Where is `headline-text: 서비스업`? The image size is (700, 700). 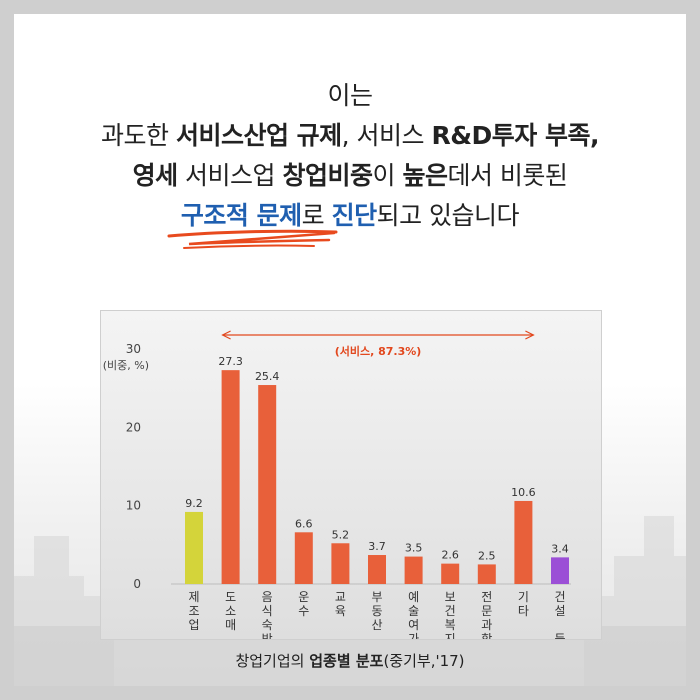 headline-text: 서비스업 is located at coordinates (230, 175).